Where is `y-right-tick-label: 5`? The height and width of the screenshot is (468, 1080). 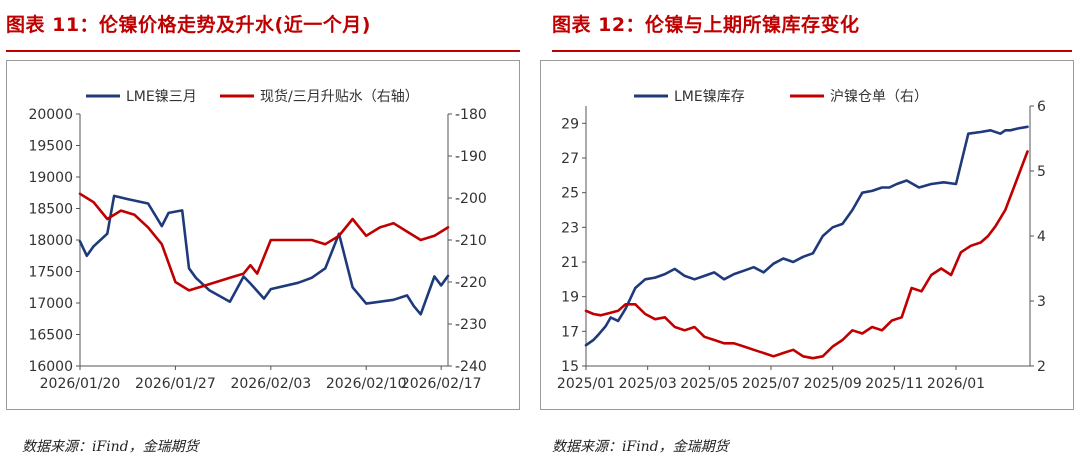 y-right-tick-label: 5 is located at coordinates (1041, 172).